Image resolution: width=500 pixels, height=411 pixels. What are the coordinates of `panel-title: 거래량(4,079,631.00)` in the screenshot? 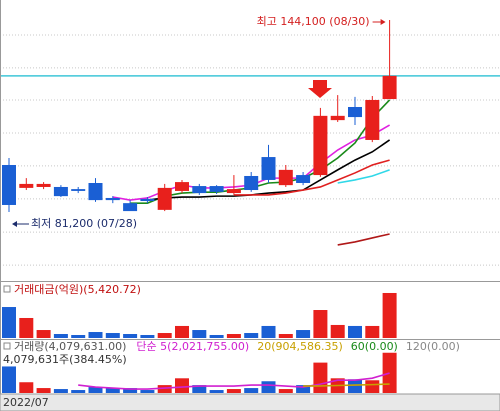 It's located at (70, 346).